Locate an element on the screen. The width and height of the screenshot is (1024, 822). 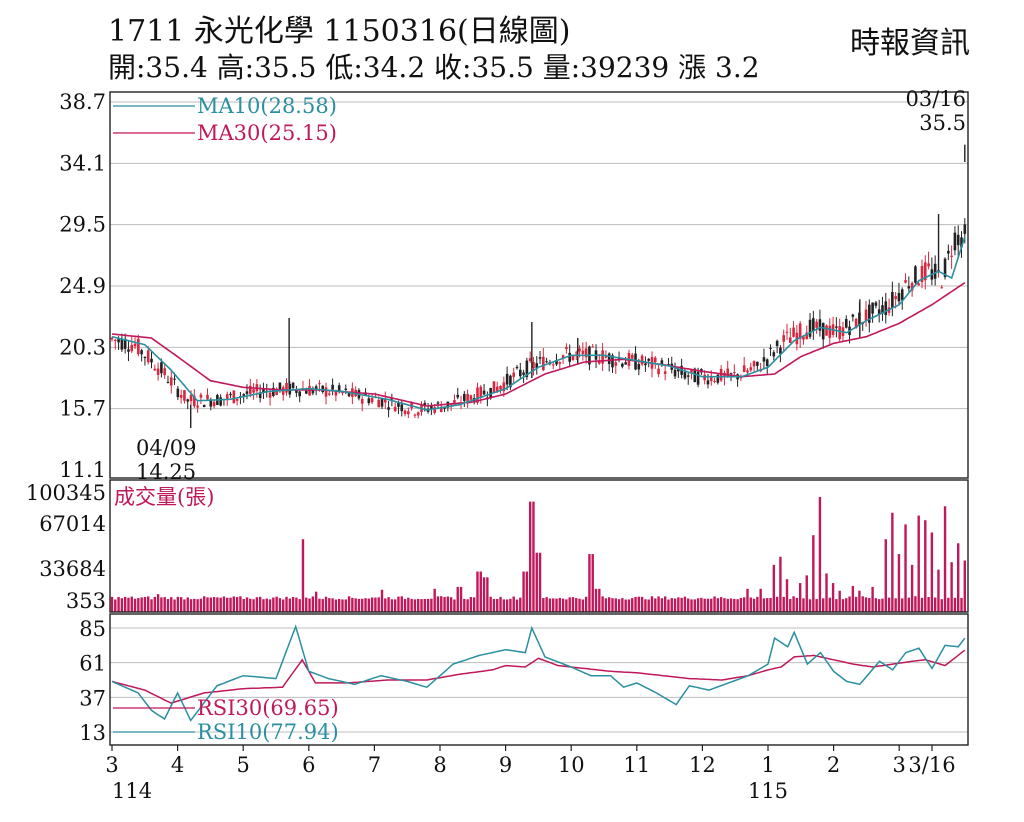
panel-frame is located at coordinates (539, 546).